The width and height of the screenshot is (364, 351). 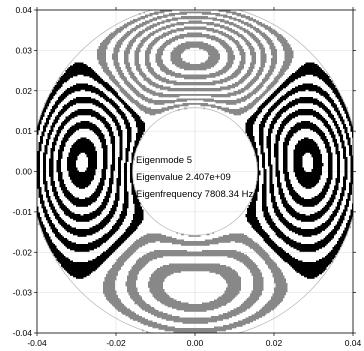 I want to click on x-tick-label: 0.00, so click(x=195, y=343).